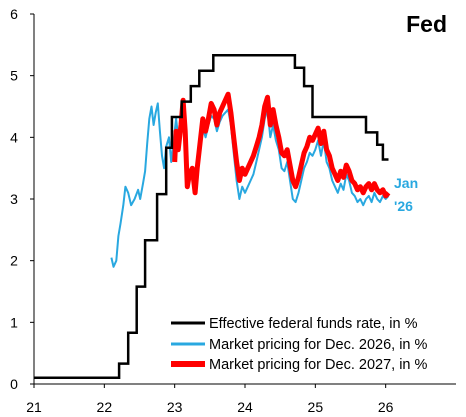 This screenshot has height=417, width=466. I want to click on legend-item-market-dec-2026: Market pricing for Dec. 2026, in %, so click(299, 345).